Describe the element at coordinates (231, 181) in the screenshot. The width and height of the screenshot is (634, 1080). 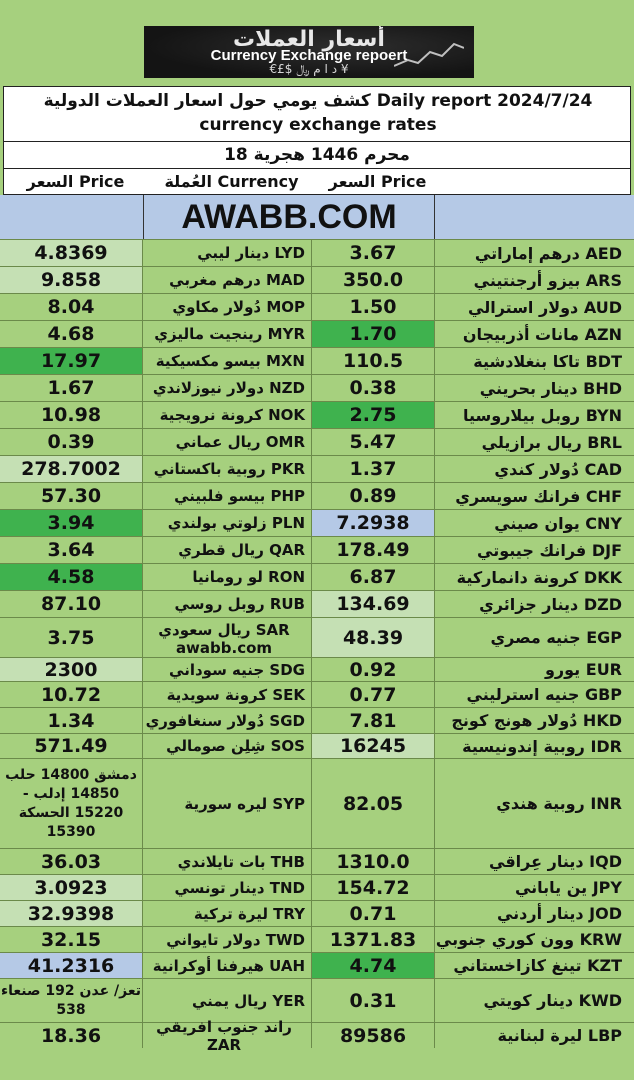
I see `header-left-currency: العُملة Currency` at that location.